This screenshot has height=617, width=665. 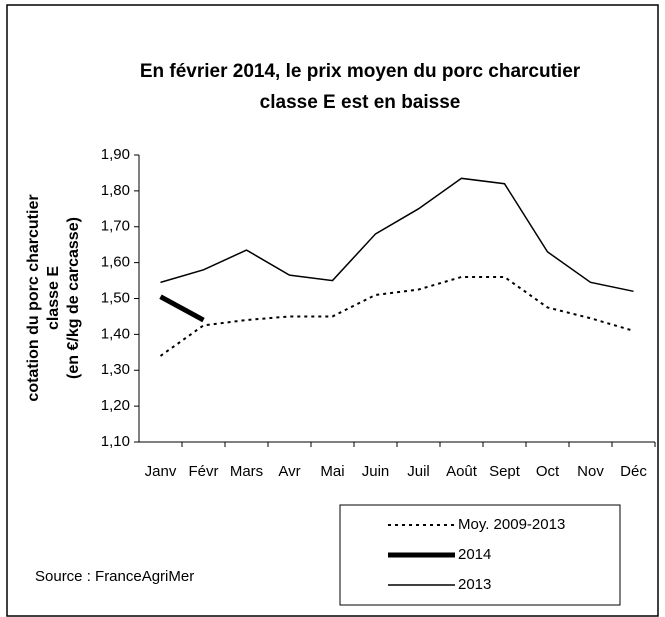 What do you see at coordinates (376, 471) in the screenshot?
I see `x-tick-label: Juin` at bounding box center [376, 471].